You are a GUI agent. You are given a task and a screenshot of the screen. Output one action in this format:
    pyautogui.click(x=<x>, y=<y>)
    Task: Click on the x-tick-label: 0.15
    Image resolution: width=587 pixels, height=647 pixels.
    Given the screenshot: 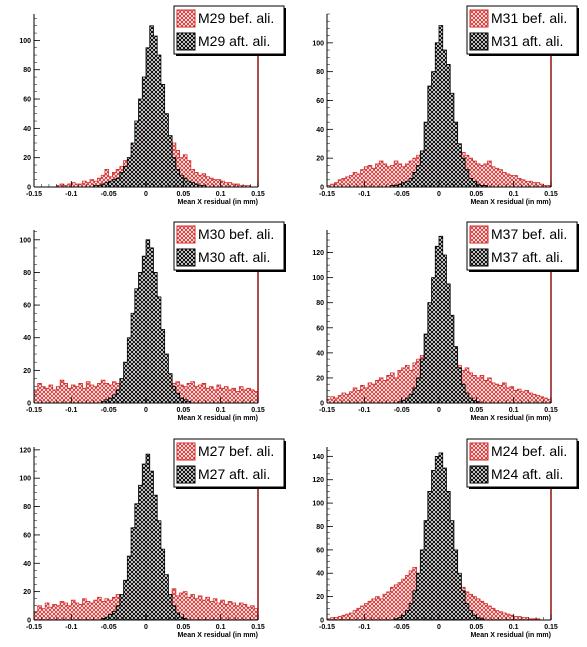 What is the action you would take?
    pyautogui.click(x=551, y=194)
    